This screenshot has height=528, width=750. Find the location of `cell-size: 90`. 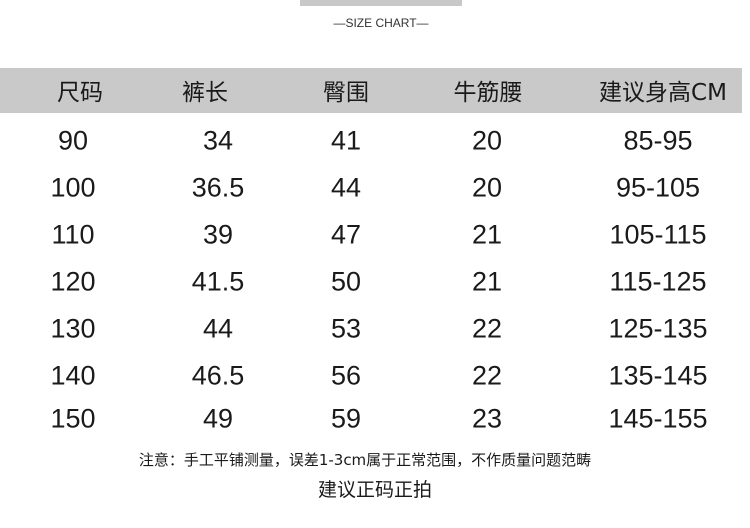

cell-size: 90 is located at coordinates (73, 140).